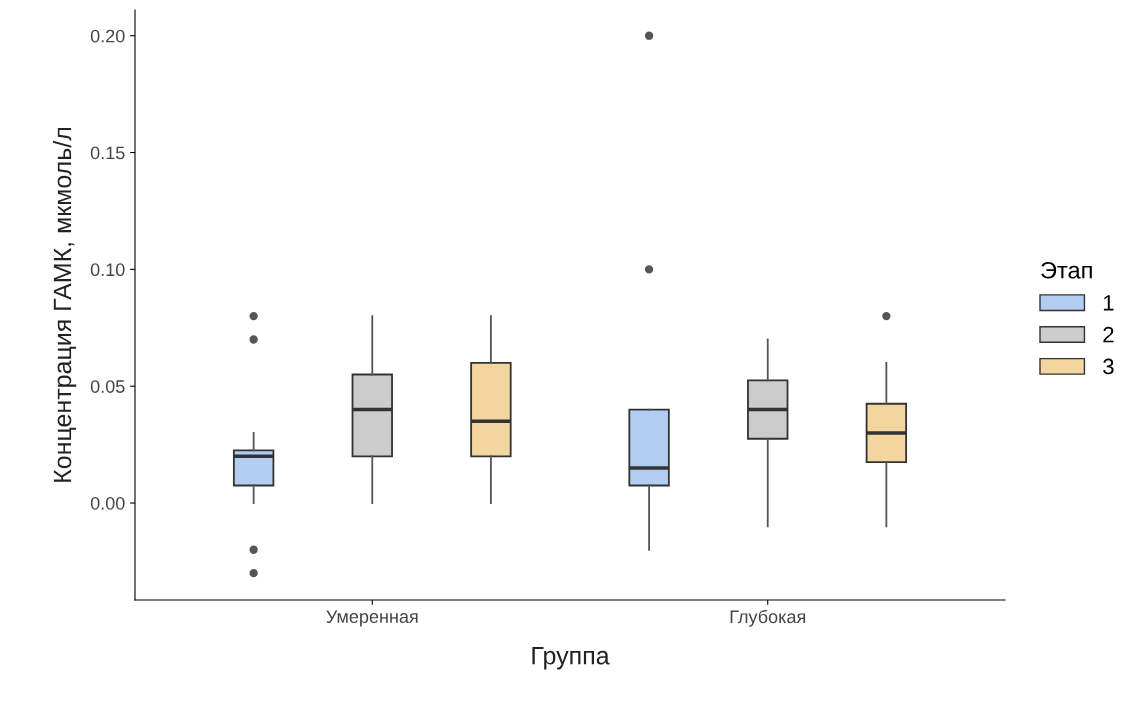 The height and width of the screenshot is (709, 1145). What do you see at coordinates (107, 503) in the screenshot?
I see `y-tick-label: 0.00` at bounding box center [107, 503].